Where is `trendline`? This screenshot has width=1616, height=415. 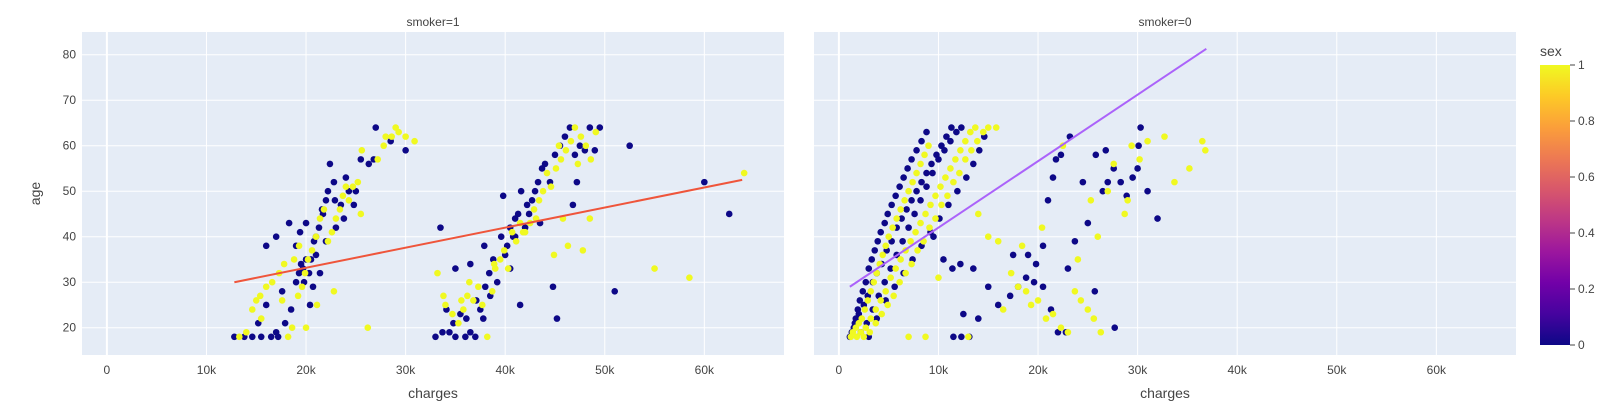
trendline is located at coordinates (1028, 168).